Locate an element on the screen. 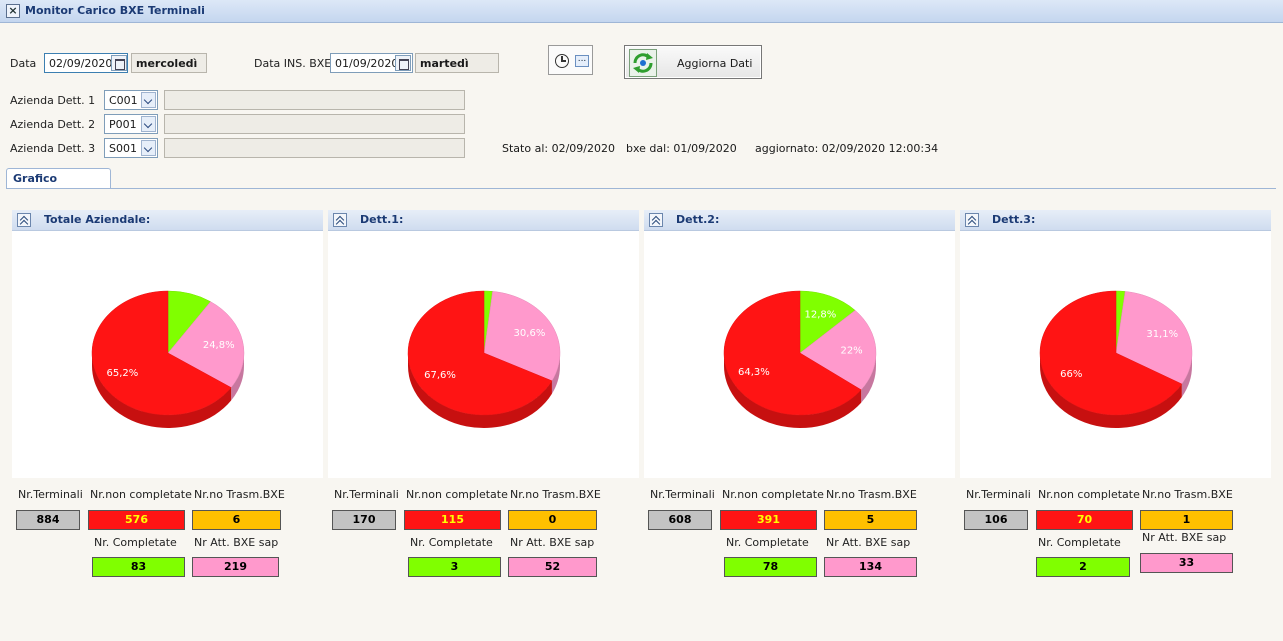 Image resolution: width=1283 pixels, height=641 pixels. panel-dett2: Dett.2: 12,8% 22% 64,3% is located at coordinates (799, 344).